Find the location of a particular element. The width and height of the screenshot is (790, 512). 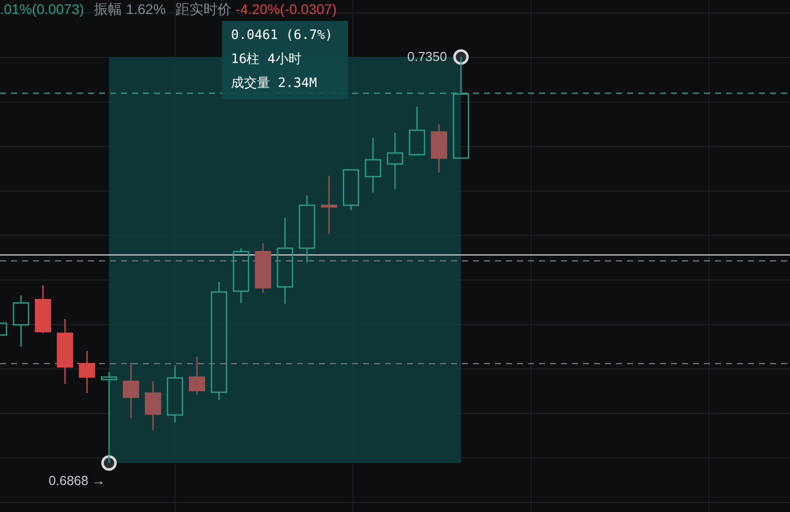

annotation: 0.7350 is located at coordinates (427, 56).